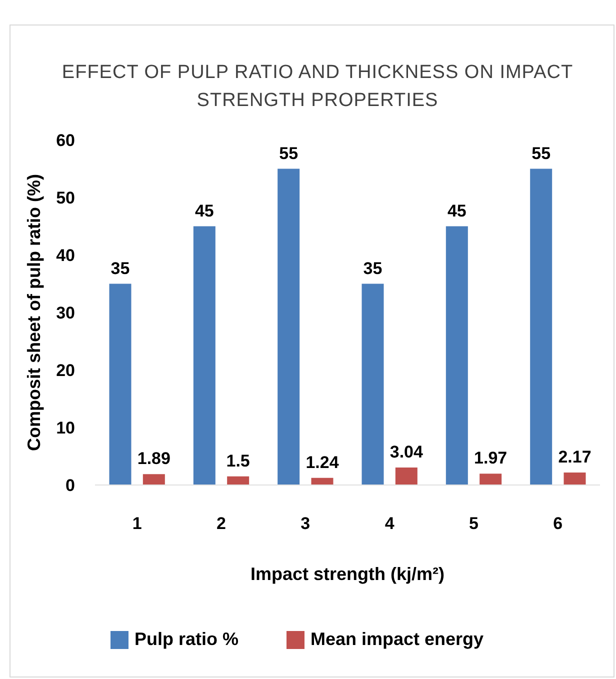 Image resolution: width=616 pixels, height=679 pixels. I want to click on x-tick-label: 5, so click(473, 523).